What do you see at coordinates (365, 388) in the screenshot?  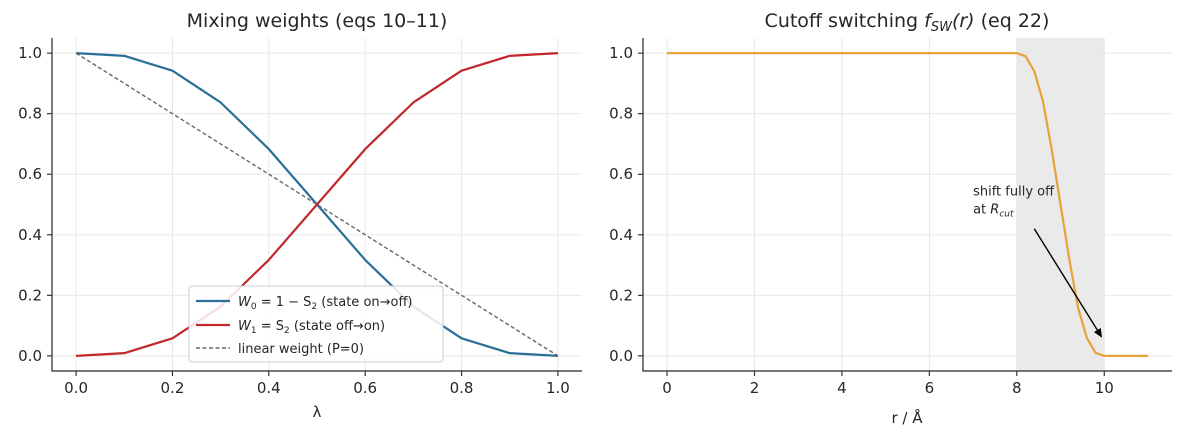 I see `x-tick-label: 0.6` at bounding box center [365, 388].